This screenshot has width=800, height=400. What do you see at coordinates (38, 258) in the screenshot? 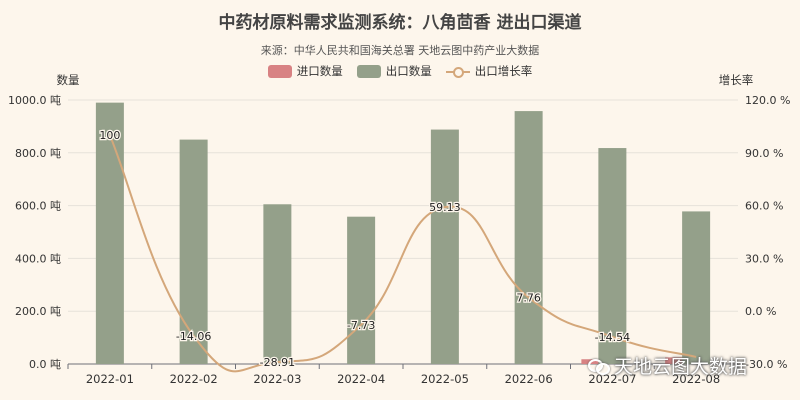
I see `y-left-tick-label: 400.0 吨` at bounding box center [38, 258].